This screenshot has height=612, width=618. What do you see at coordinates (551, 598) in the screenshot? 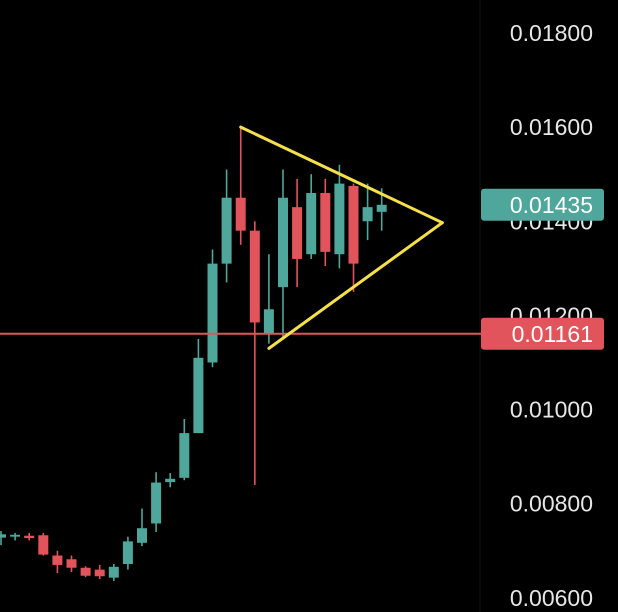
I see `price-tick-label: 0.00600` at bounding box center [551, 598].